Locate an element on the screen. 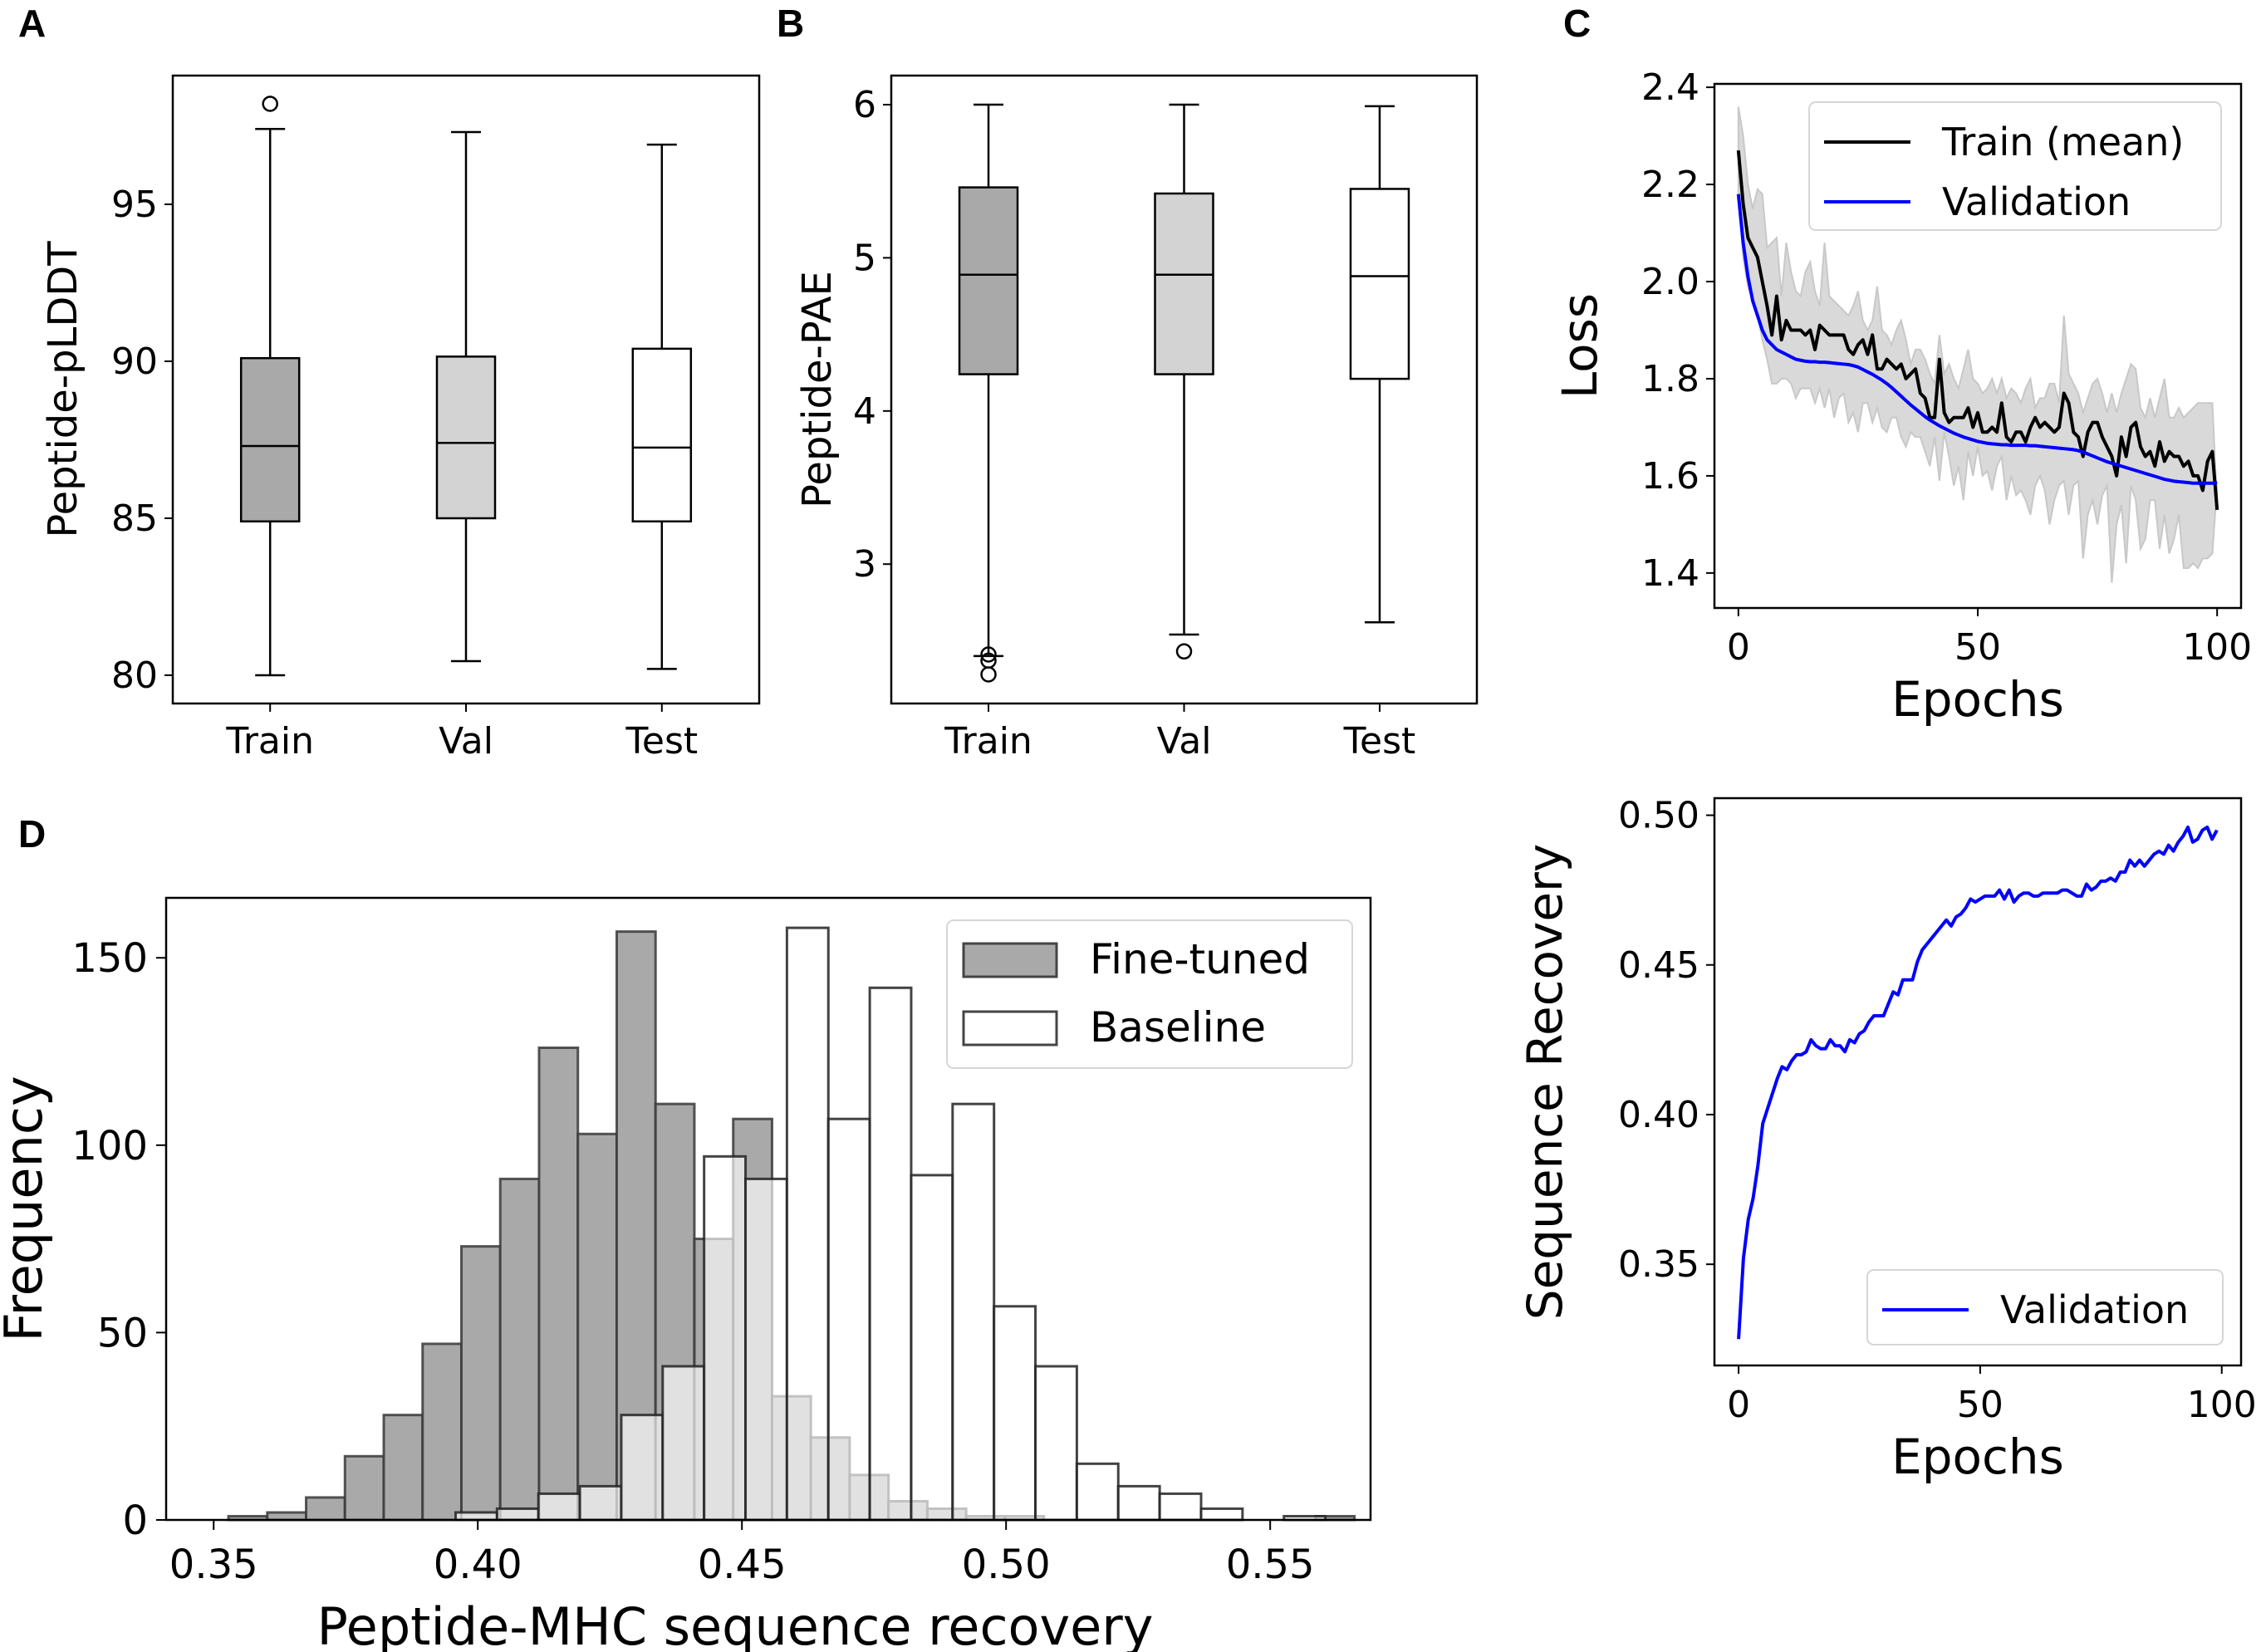  y-tick-label: 1.8 is located at coordinates (1670, 379).